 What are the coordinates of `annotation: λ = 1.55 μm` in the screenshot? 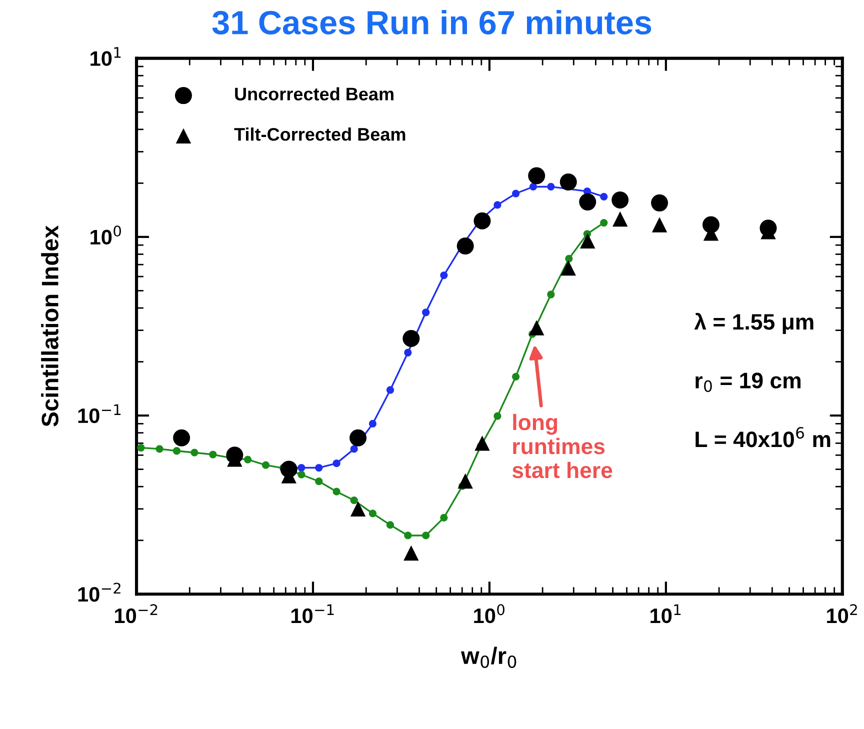 It's located at (754, 323).